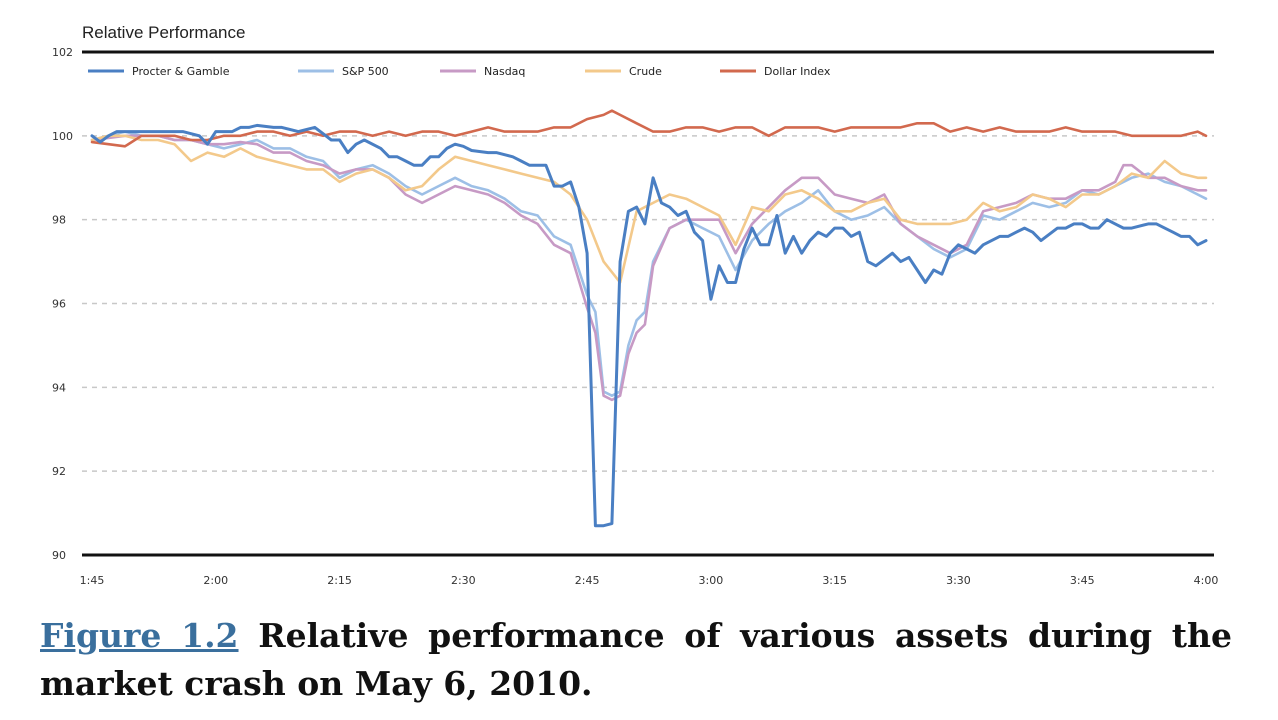 This screenshot has width=1278, height=720. Describe the element at coordinates (834, 580) in the screenshot. I see `x-tick-label: 3:15` at that location.